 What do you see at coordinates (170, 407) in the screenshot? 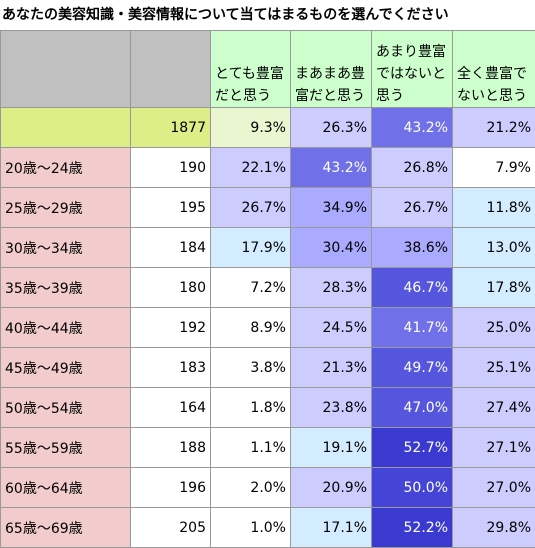
I see `table-cell: 164` at bounding box center [170, 407].